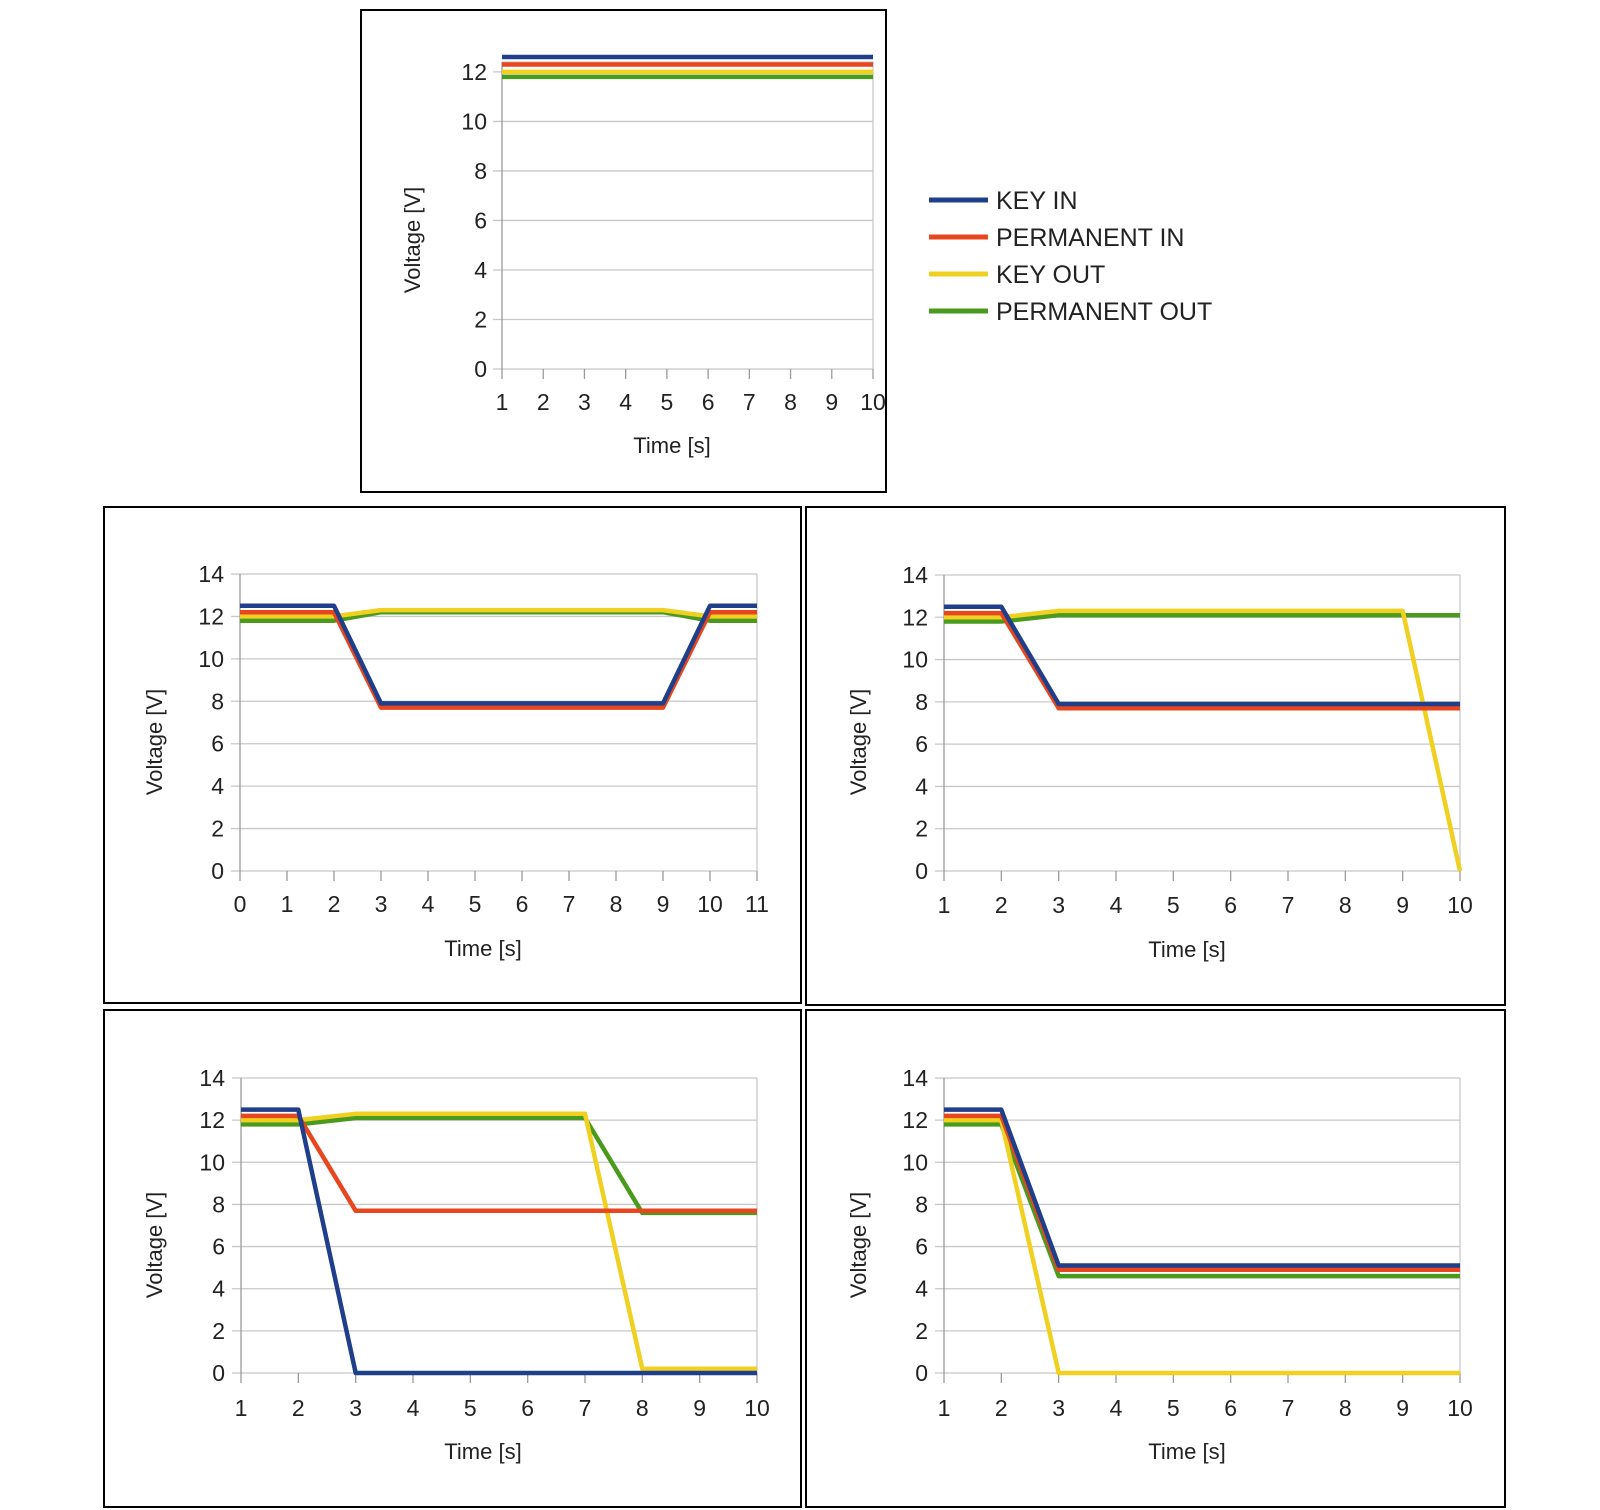 The image size is (1600, 1510). What do you see at coordinates (1070, 256) in the screenshot?
I see `chart-legend: KEY IN PERMANENT IN KEY OUT PERMANENT OUT` at bounding box center [1070, 256].